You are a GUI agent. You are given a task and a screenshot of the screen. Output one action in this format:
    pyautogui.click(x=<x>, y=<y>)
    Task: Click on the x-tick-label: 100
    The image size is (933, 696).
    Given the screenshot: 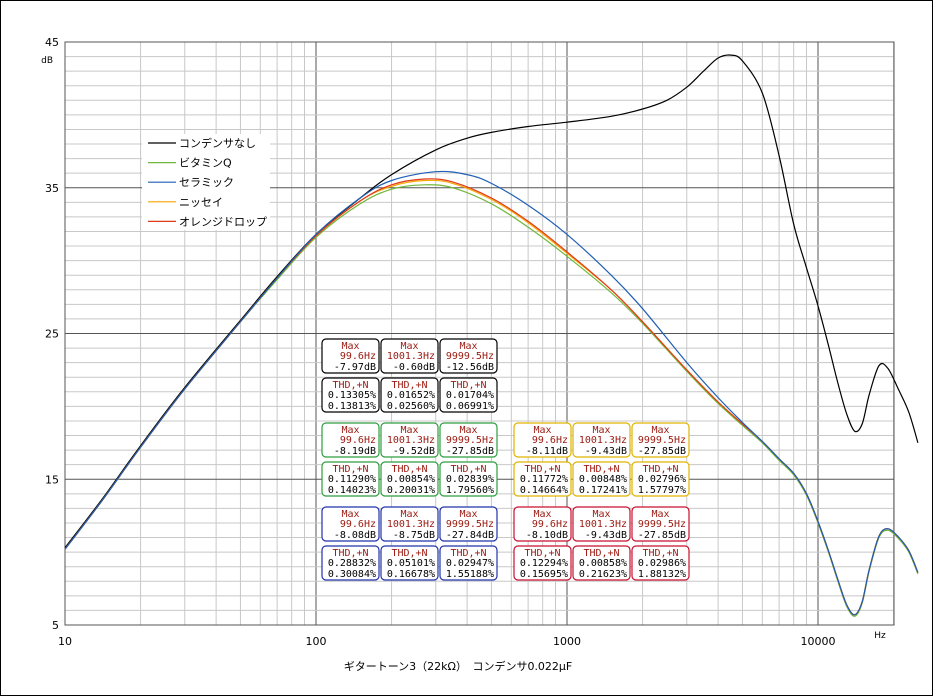 What is the action you would take?
    pyautogui.click(x=316, y=641)
    